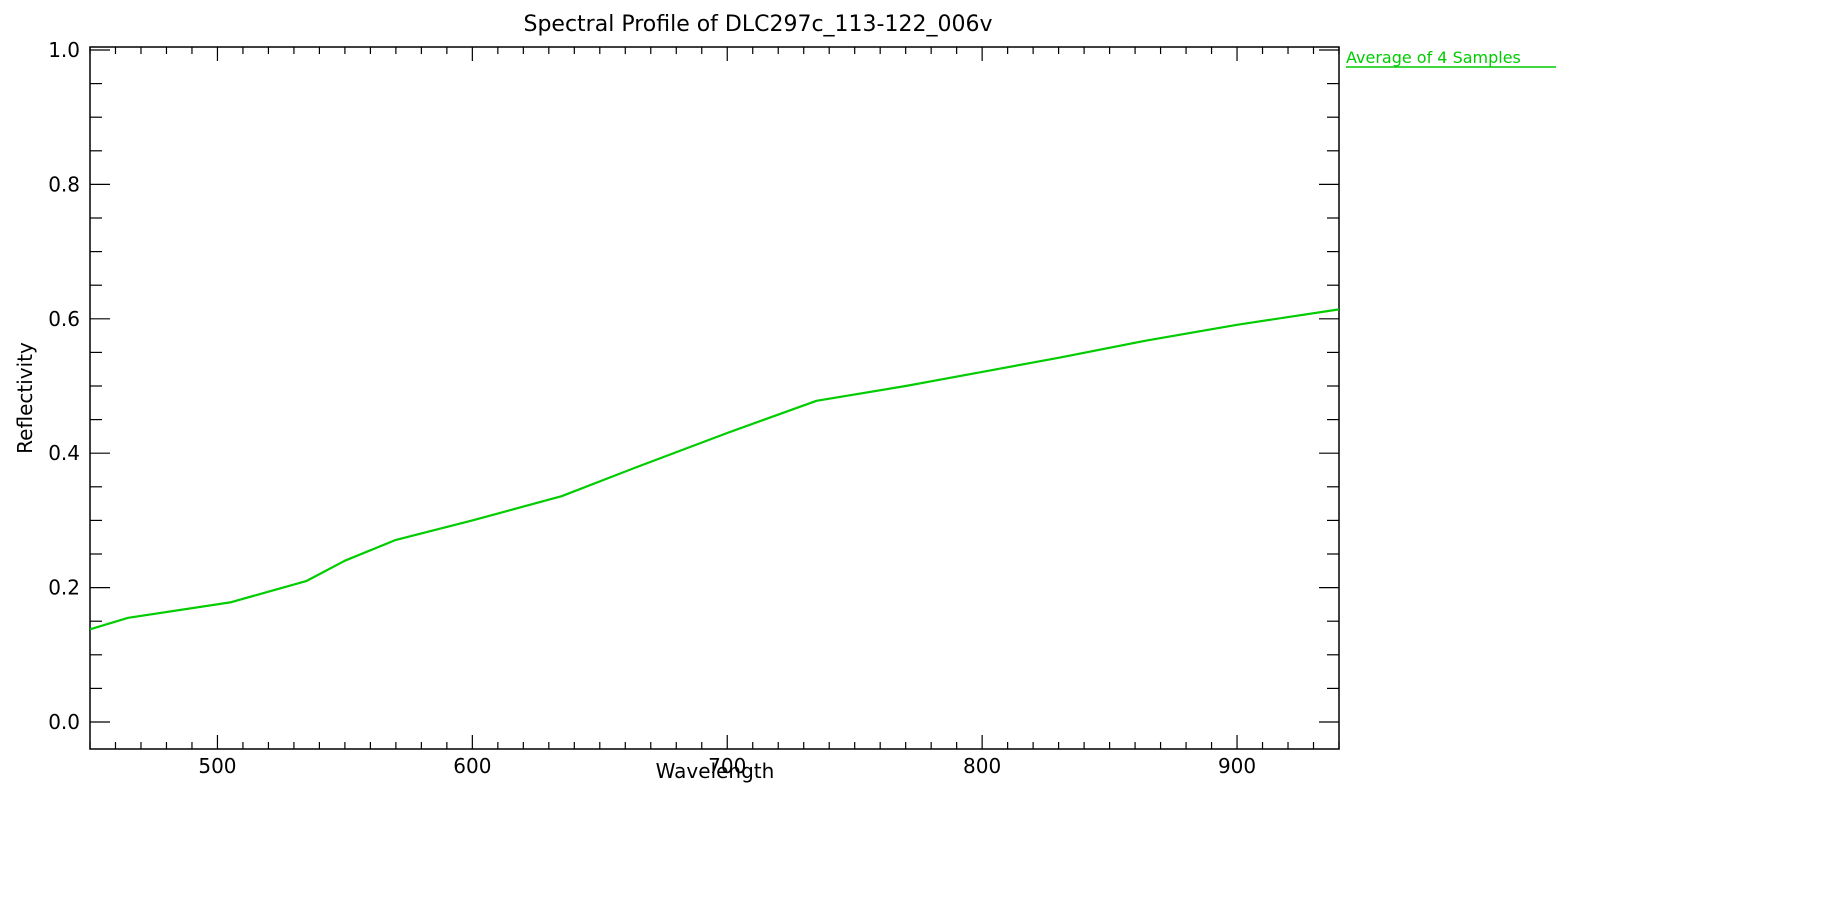 The height and width of the screenshot is (911, 1825). What do you see at coordinates (64, 184) in the screenshot?
I see `y-tick-label: 0.8` at bounding box center [64, 184].